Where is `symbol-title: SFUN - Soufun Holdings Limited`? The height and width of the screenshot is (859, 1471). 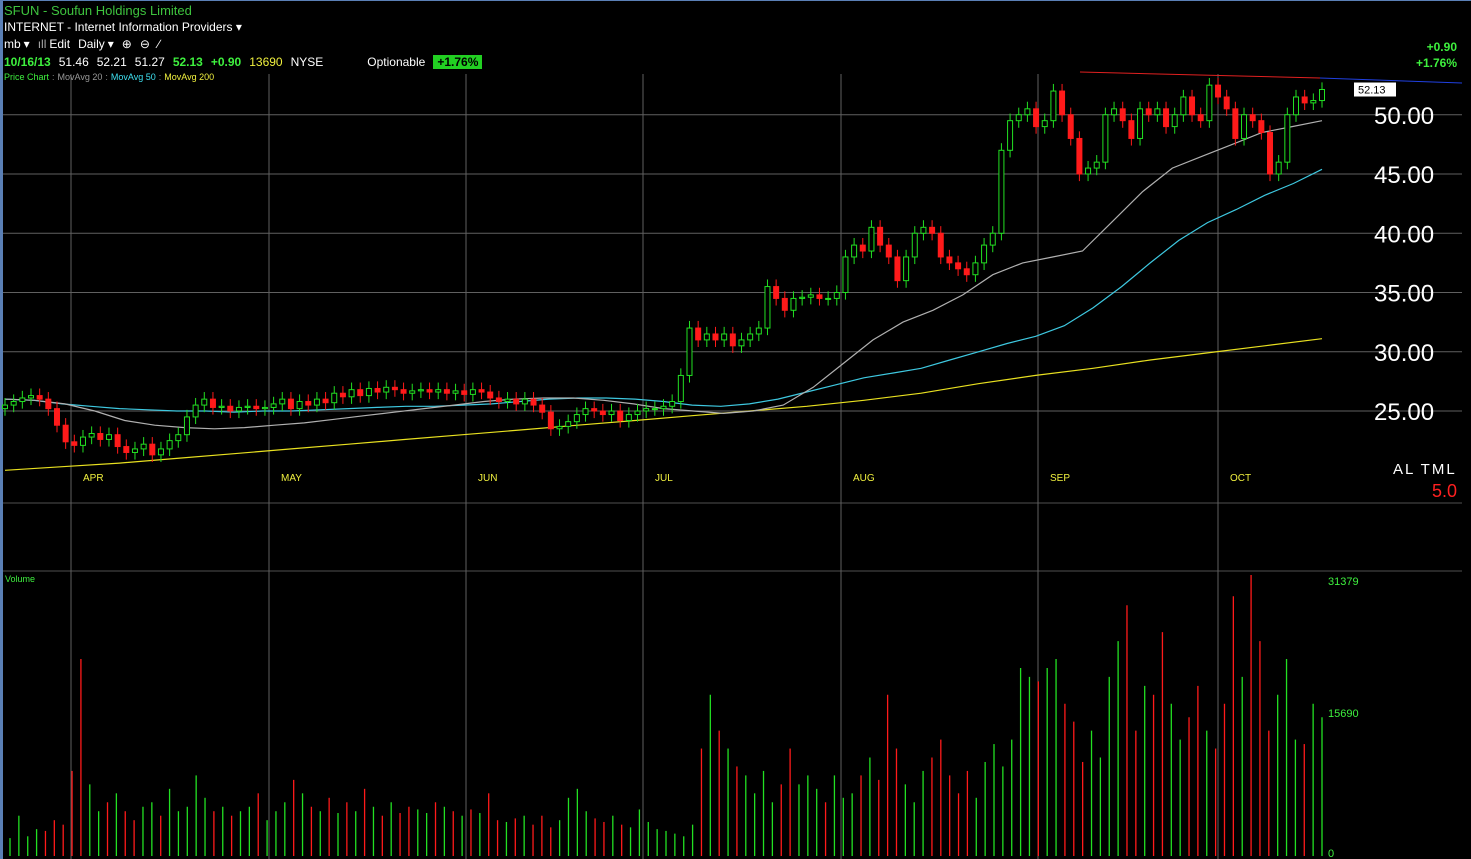 symbol-title: SFUN - Soufun Holdings Limited is located at coordinates (98, 10).